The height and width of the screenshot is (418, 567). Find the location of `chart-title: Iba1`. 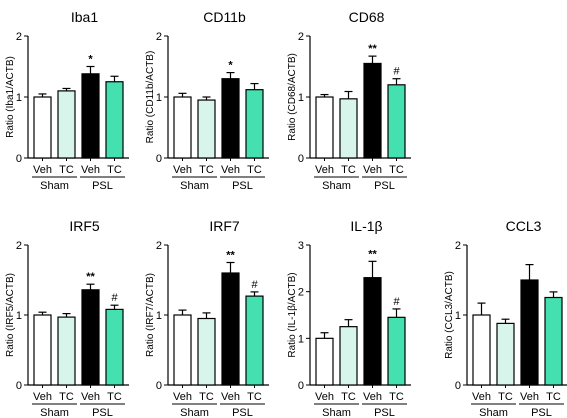

chart-title: Iba1 is located at coordinates (84, 17).